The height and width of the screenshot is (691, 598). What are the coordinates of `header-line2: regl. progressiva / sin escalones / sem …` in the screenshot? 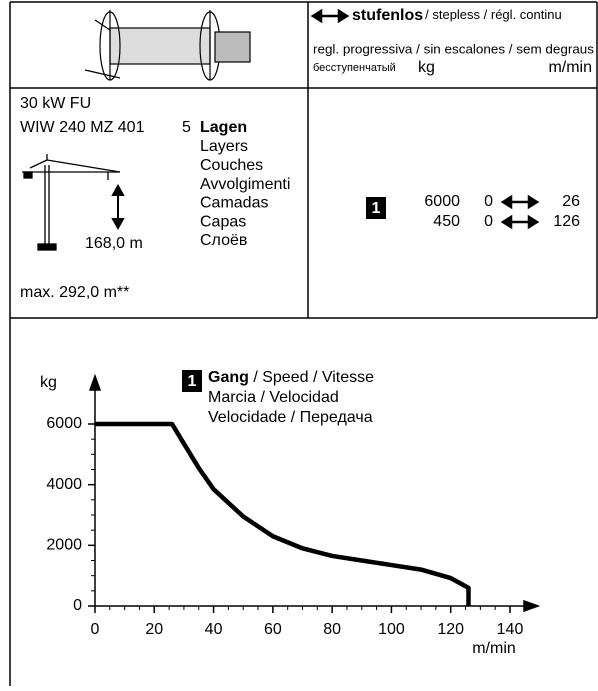 It's located at (454, 48).